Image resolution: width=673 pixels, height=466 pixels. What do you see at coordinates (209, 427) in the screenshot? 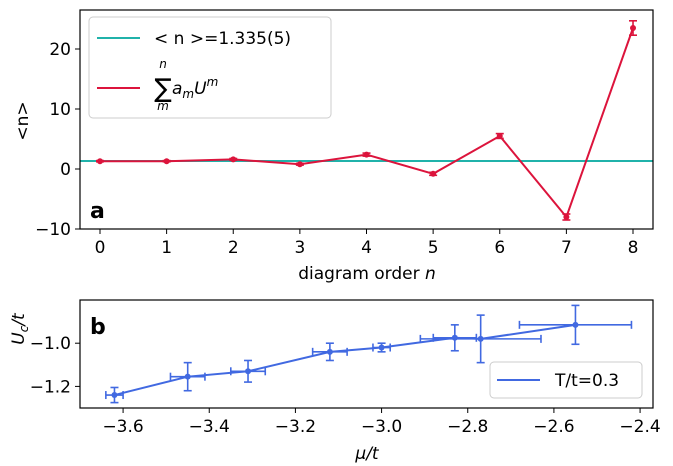
I see `x-tick-label-1: −3.4` at bounding box center [209, 427].